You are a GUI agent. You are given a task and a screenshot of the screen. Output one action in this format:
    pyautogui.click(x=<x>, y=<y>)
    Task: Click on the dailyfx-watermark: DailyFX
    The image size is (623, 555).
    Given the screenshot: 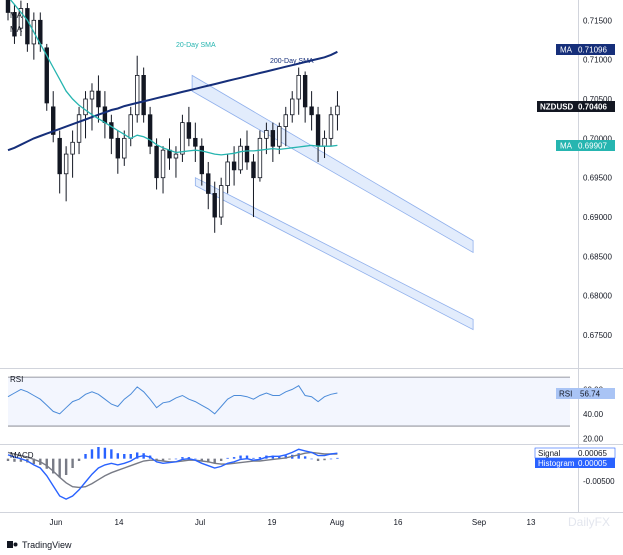 What is the action you would take?
    pyautogui.click(x=589, y=522)
    